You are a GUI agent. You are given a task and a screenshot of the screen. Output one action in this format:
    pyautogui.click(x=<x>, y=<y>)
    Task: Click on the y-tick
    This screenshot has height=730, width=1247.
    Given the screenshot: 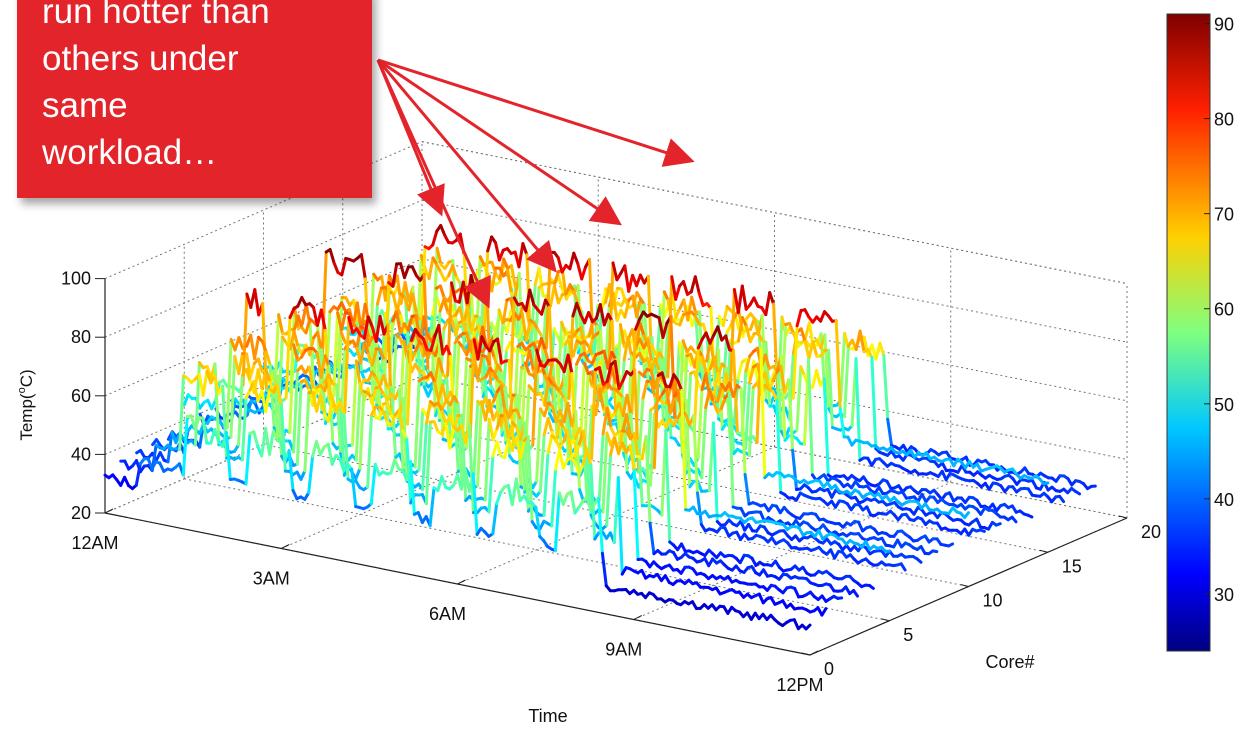 What is the action you would take?
    pyautogui.click(x=885, y=620)
    